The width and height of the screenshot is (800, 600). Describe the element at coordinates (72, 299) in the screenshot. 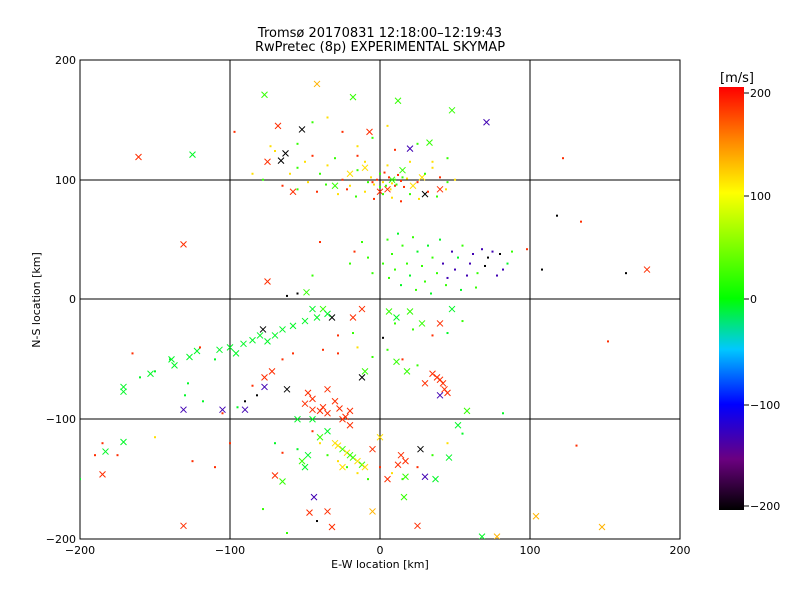

I see `y-tick-label: 0` at that location.